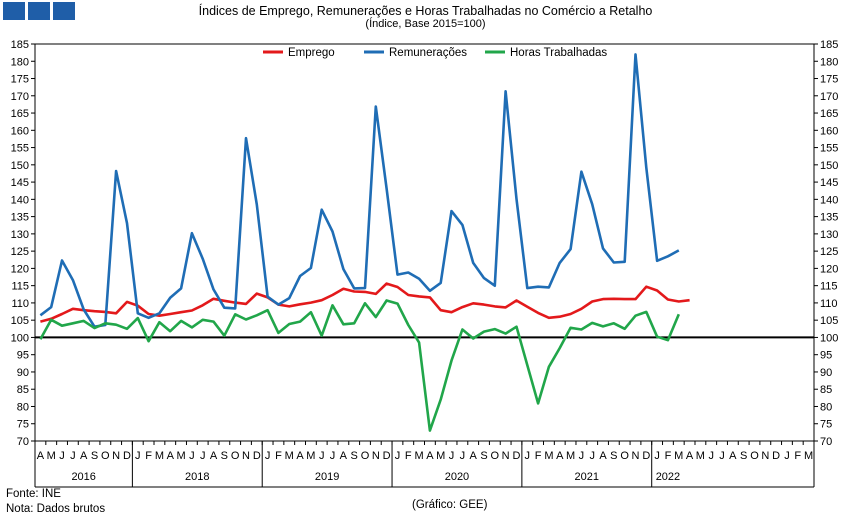 The width and height of the screenshot is (851, 518). Describe the element at coordinates (829, 304) in the screenshot. I see `y-tick-label-right: 110` at that location.